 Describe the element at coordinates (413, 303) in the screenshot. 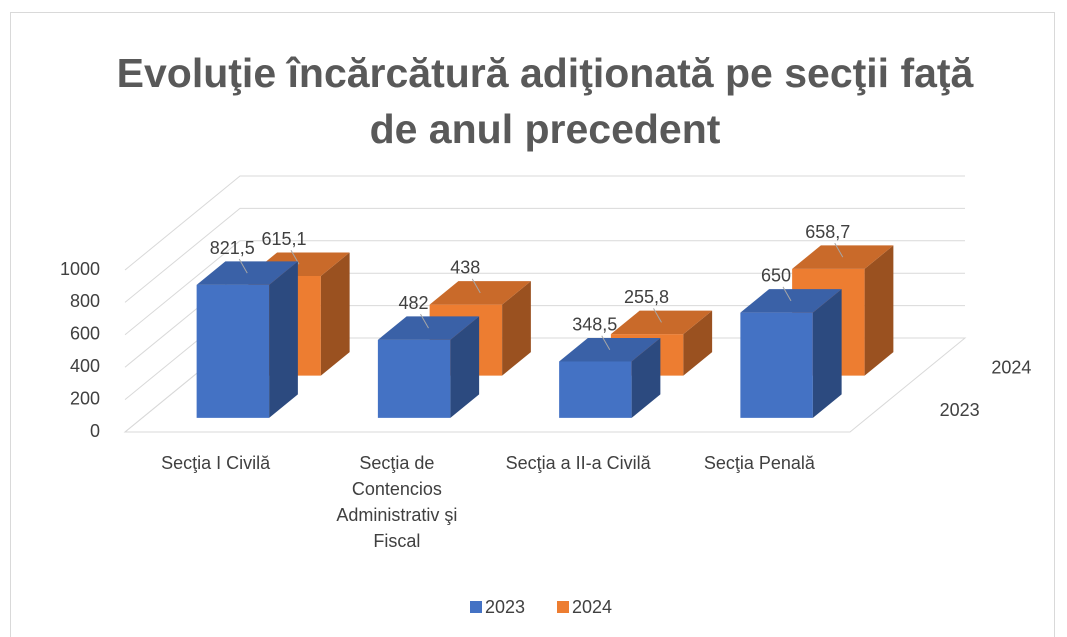

I see `value-label: 482` at that location.